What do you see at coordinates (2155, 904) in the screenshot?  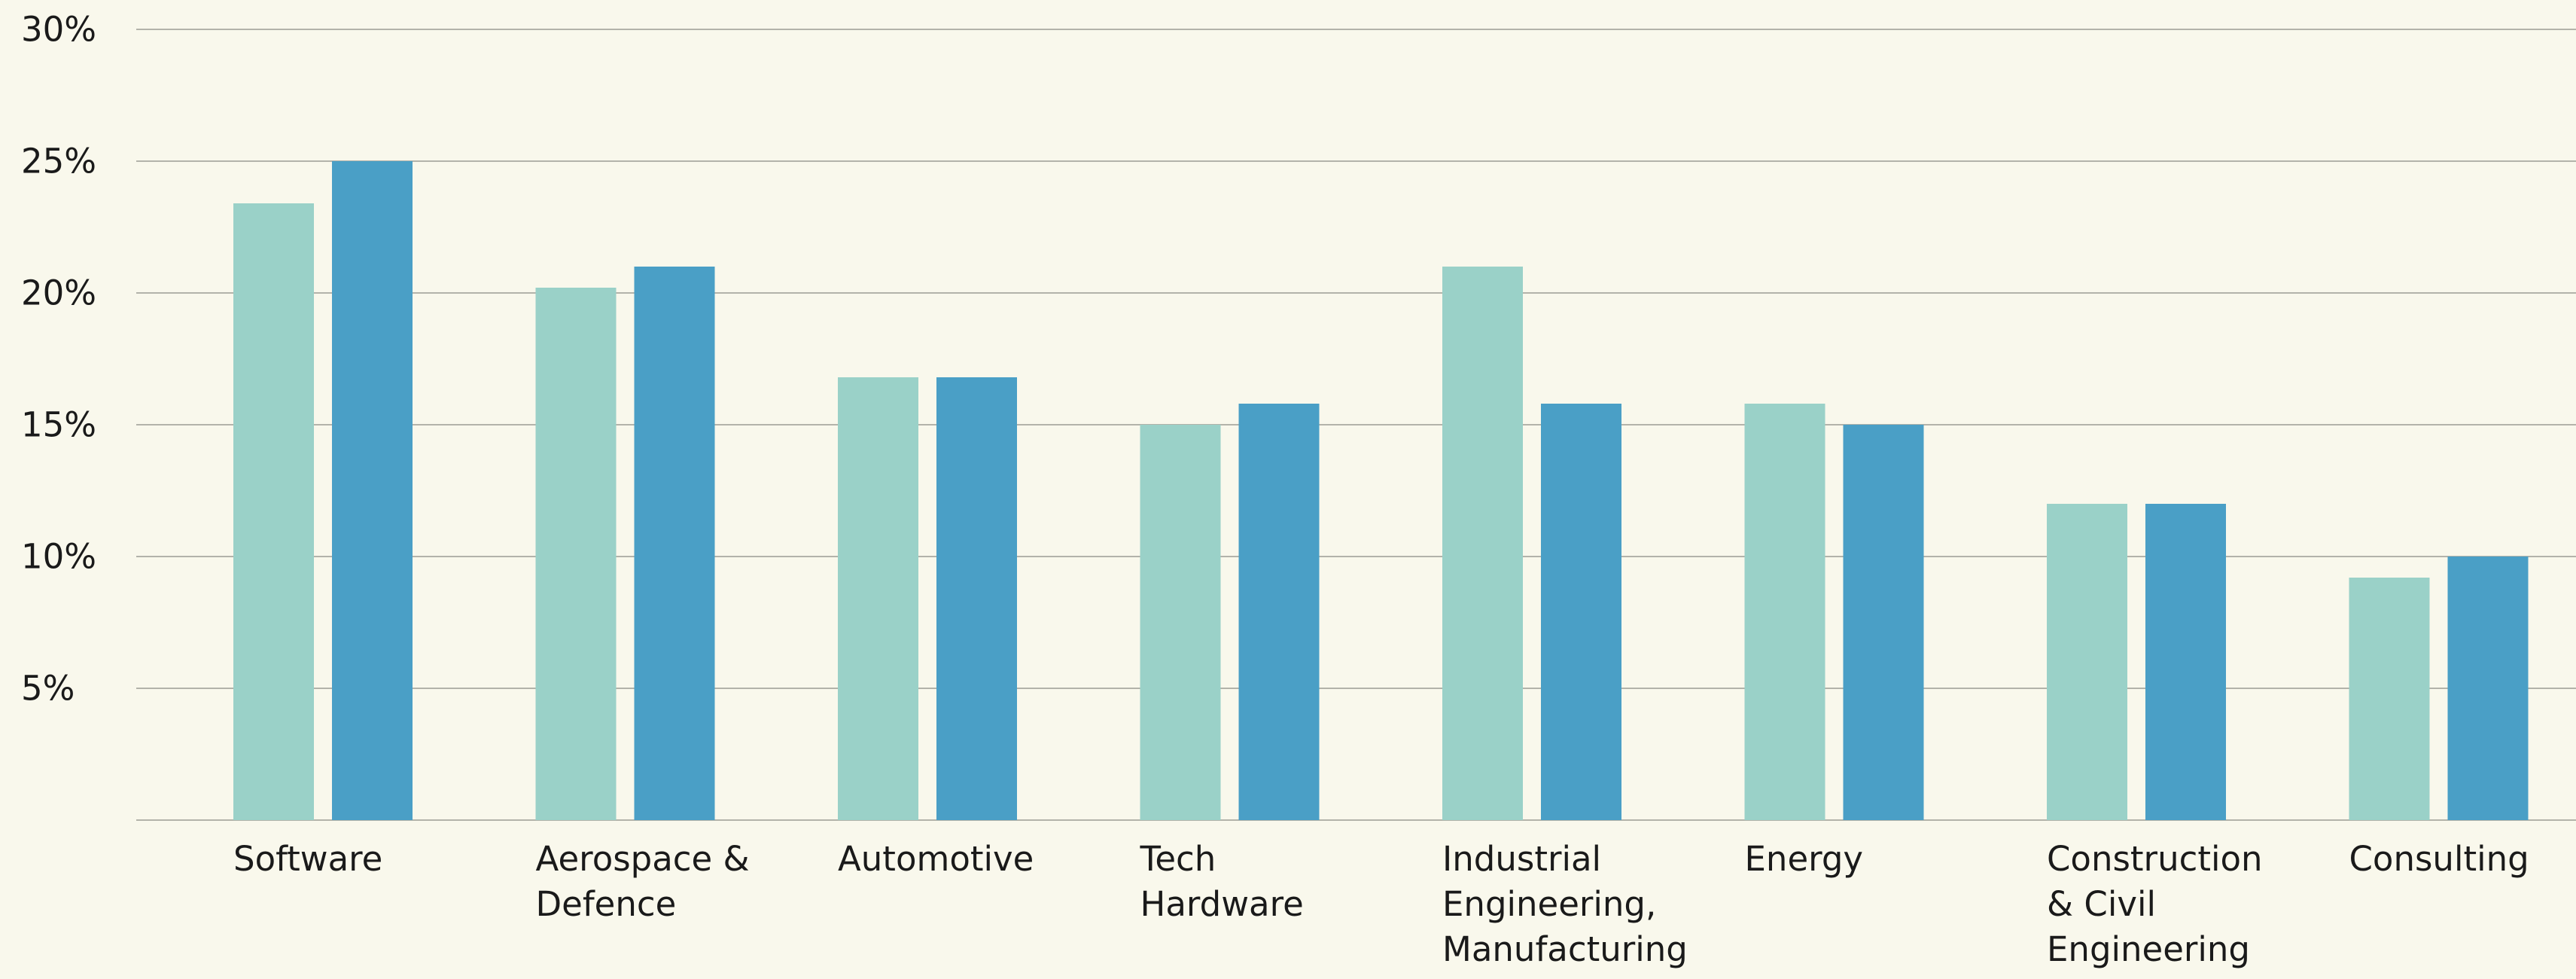 I see `x-tick-label: Construction & Civil Engineering` at bounding box center [2155, 904].